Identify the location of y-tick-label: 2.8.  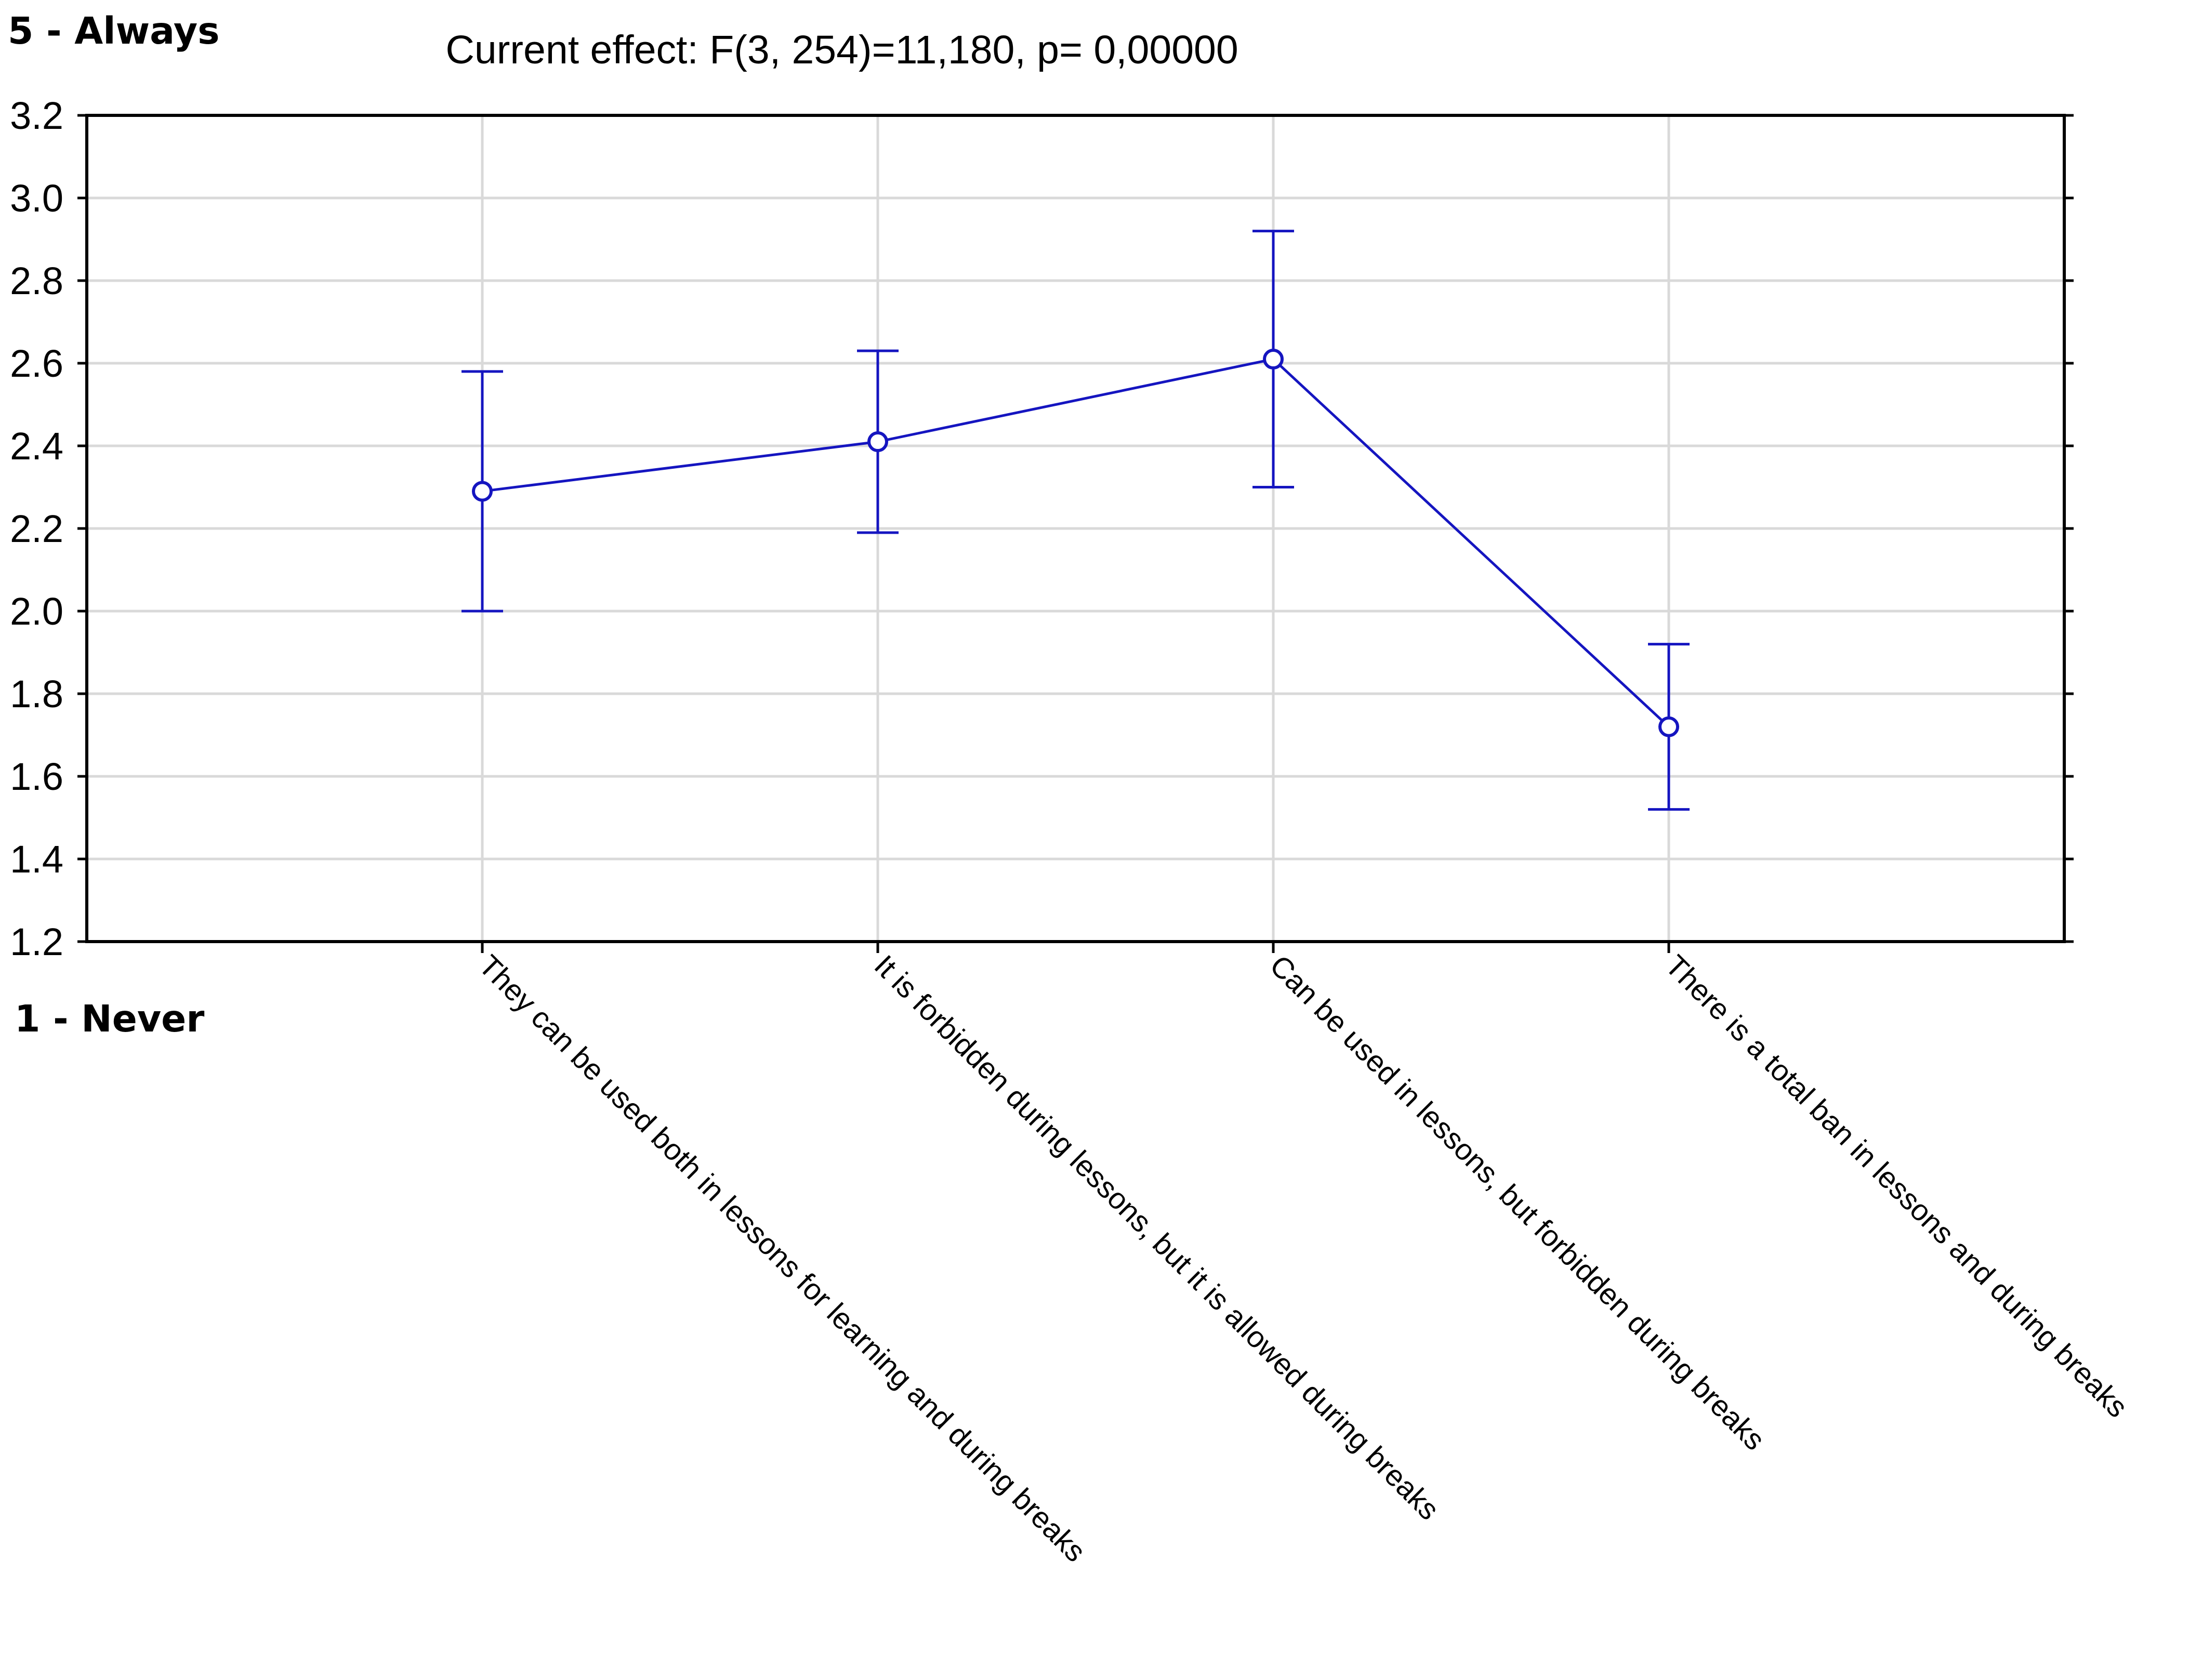
(36, 280).